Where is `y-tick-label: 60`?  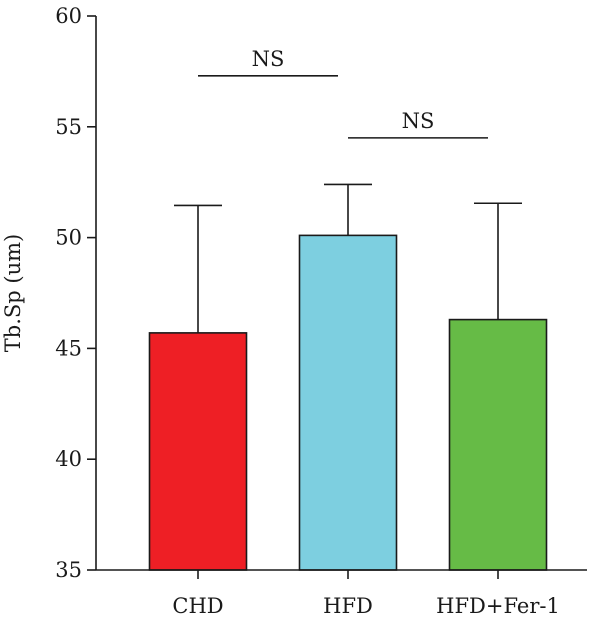
y-tick-label: 60 is located at coordinates (68, 16).